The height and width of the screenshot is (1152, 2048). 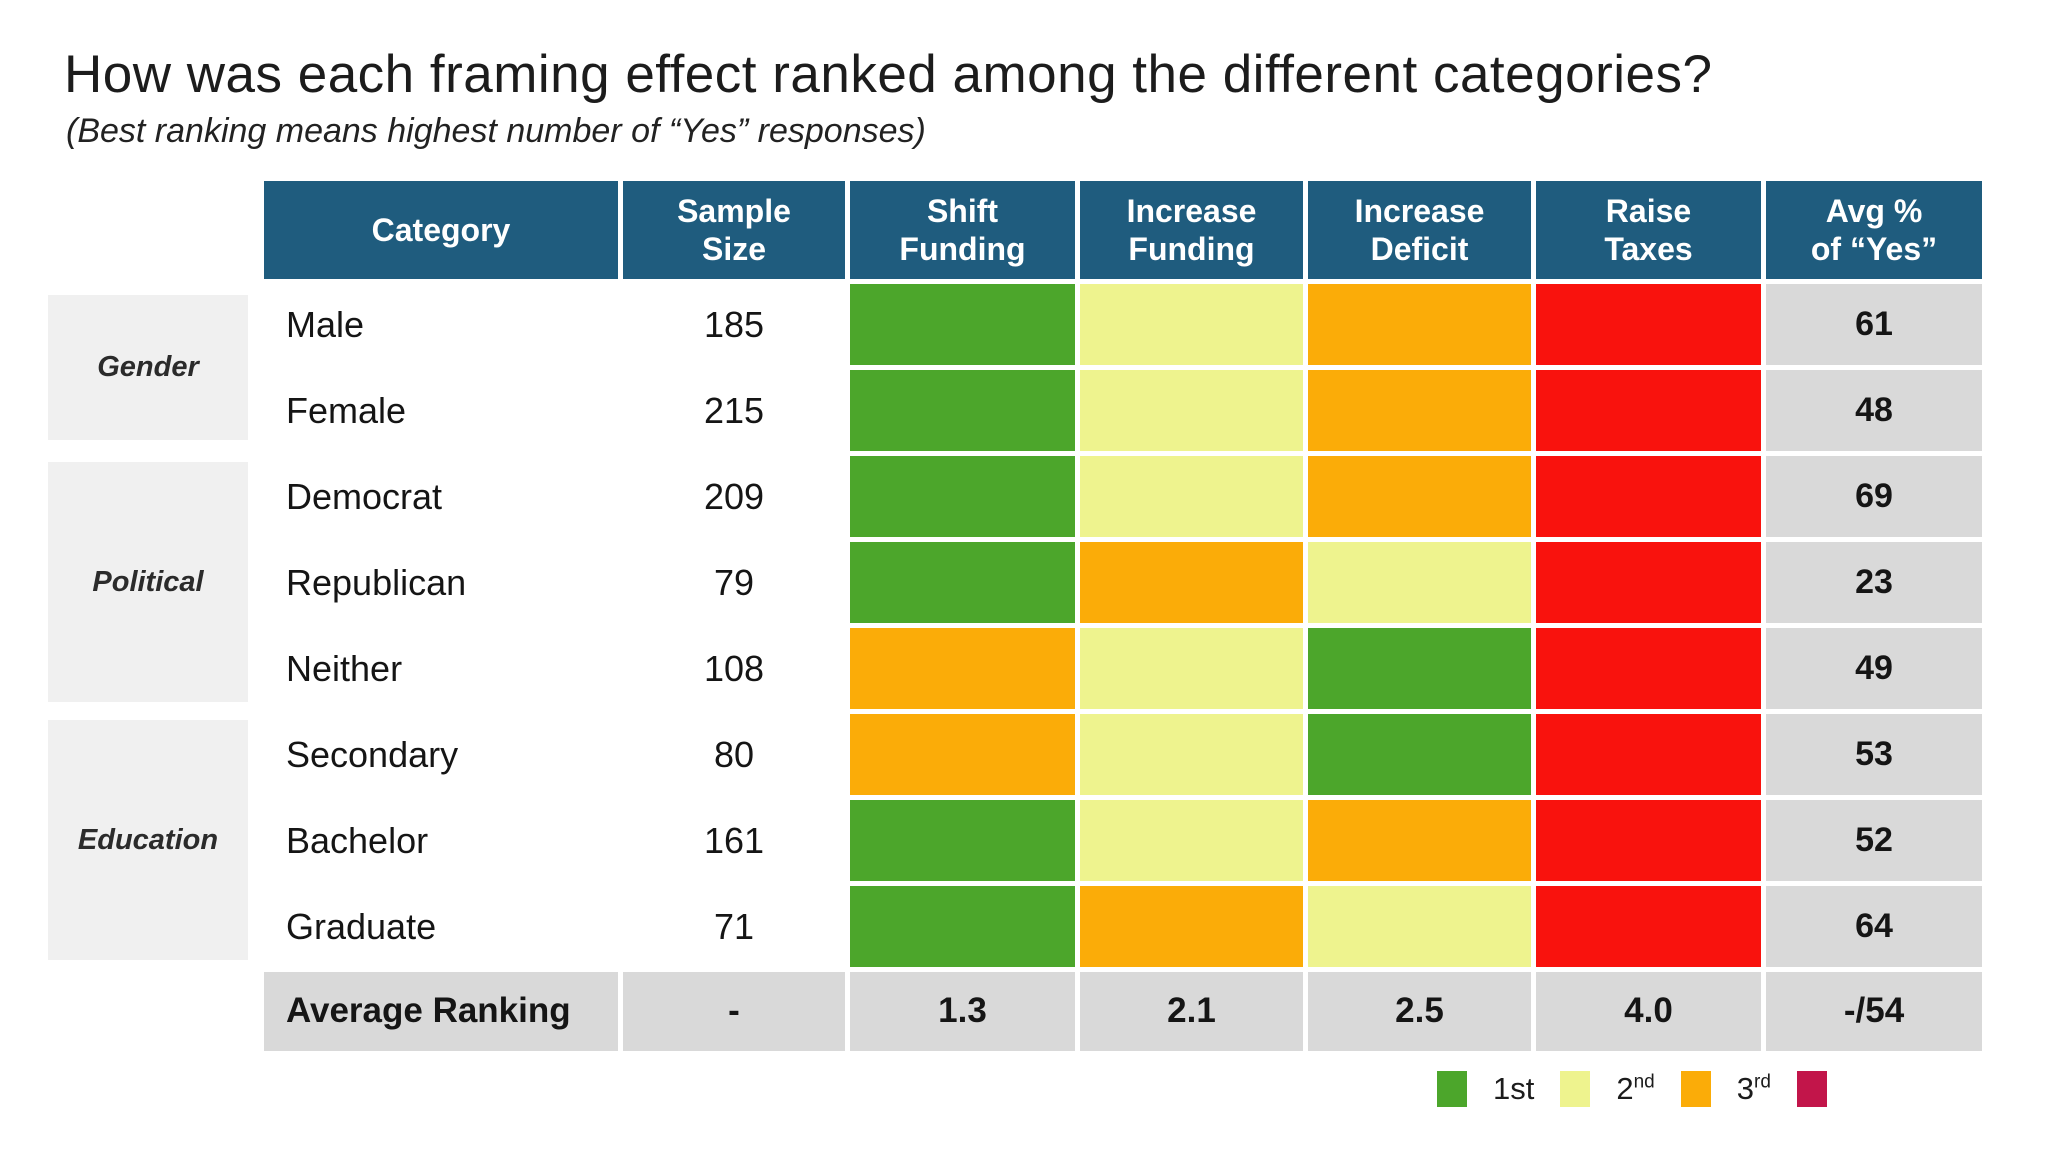 What do you see at coordinates (962, 1011) in the screenshot?
I see `average-ranking-shift-funding: 1.3` at bounding box center [962, 1011].